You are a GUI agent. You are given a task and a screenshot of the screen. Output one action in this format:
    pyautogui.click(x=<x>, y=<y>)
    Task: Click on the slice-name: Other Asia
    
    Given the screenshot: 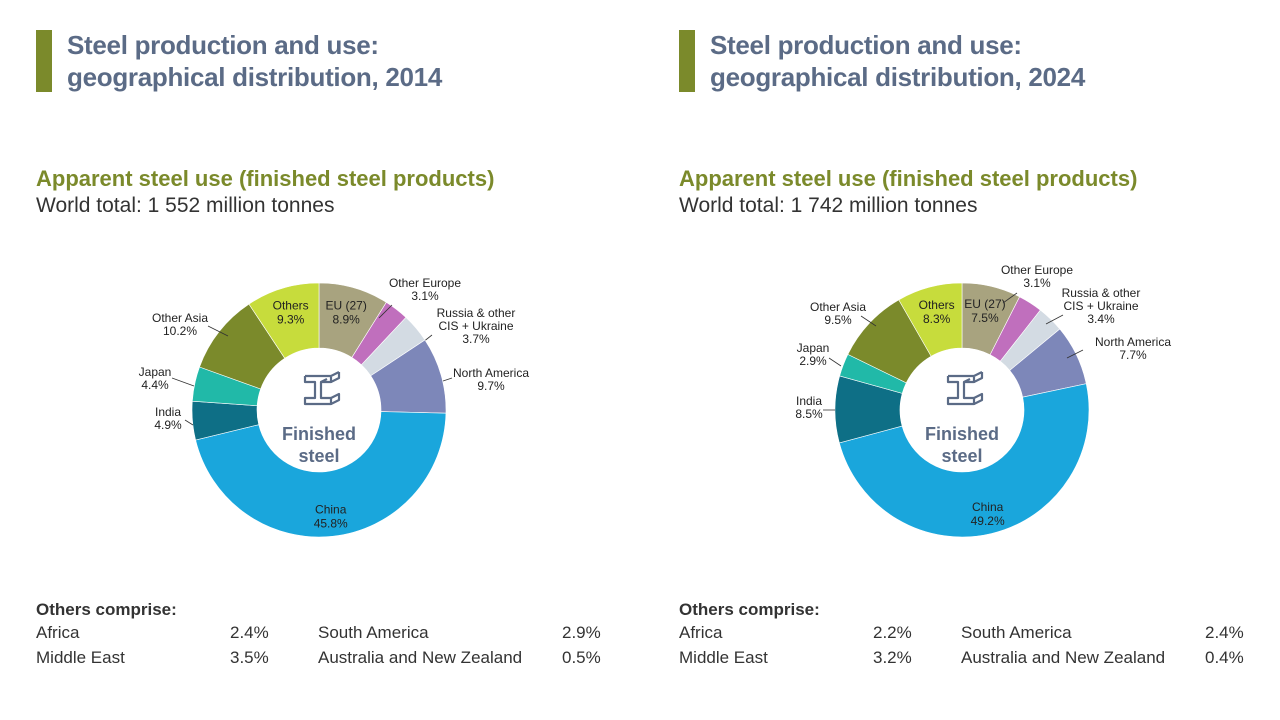 What is the action you would take?
    pyautogui.click(x=838, y=307)
    